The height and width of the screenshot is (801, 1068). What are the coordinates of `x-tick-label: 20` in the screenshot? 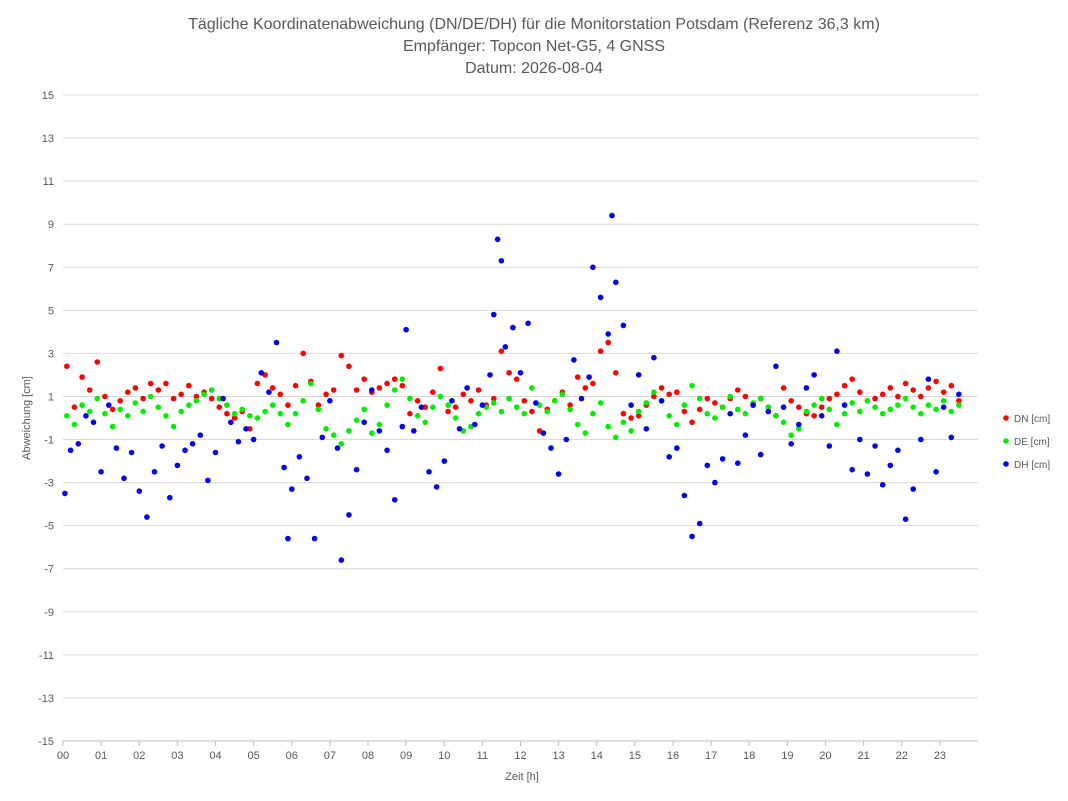 It's located at (825, 756).